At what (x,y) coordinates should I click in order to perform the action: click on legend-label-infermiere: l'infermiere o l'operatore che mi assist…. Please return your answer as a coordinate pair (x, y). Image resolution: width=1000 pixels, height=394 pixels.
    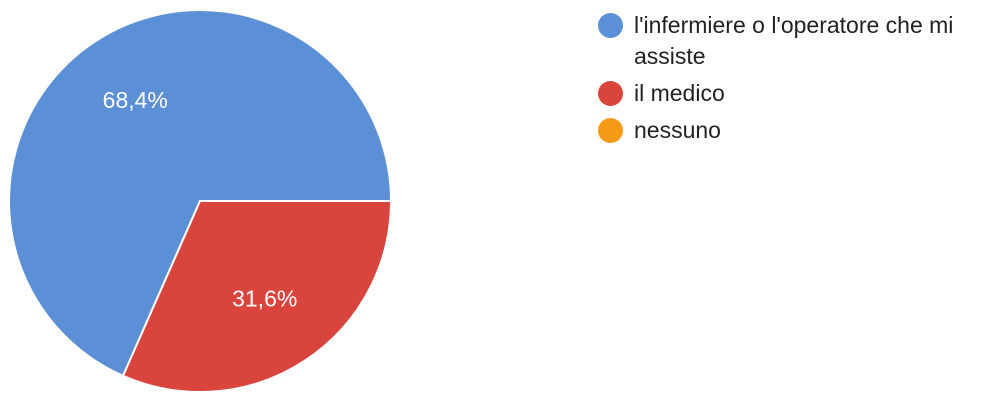
    Looking at the image, I should click on (794, 40).